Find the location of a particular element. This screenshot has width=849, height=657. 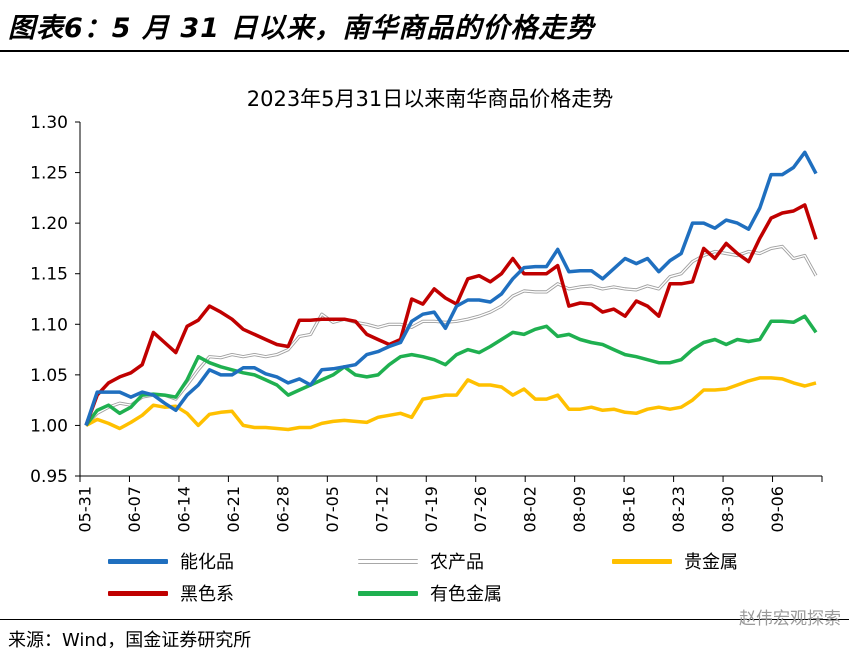

y-tick-label: 1.25 is located at coordinates (49, 174).